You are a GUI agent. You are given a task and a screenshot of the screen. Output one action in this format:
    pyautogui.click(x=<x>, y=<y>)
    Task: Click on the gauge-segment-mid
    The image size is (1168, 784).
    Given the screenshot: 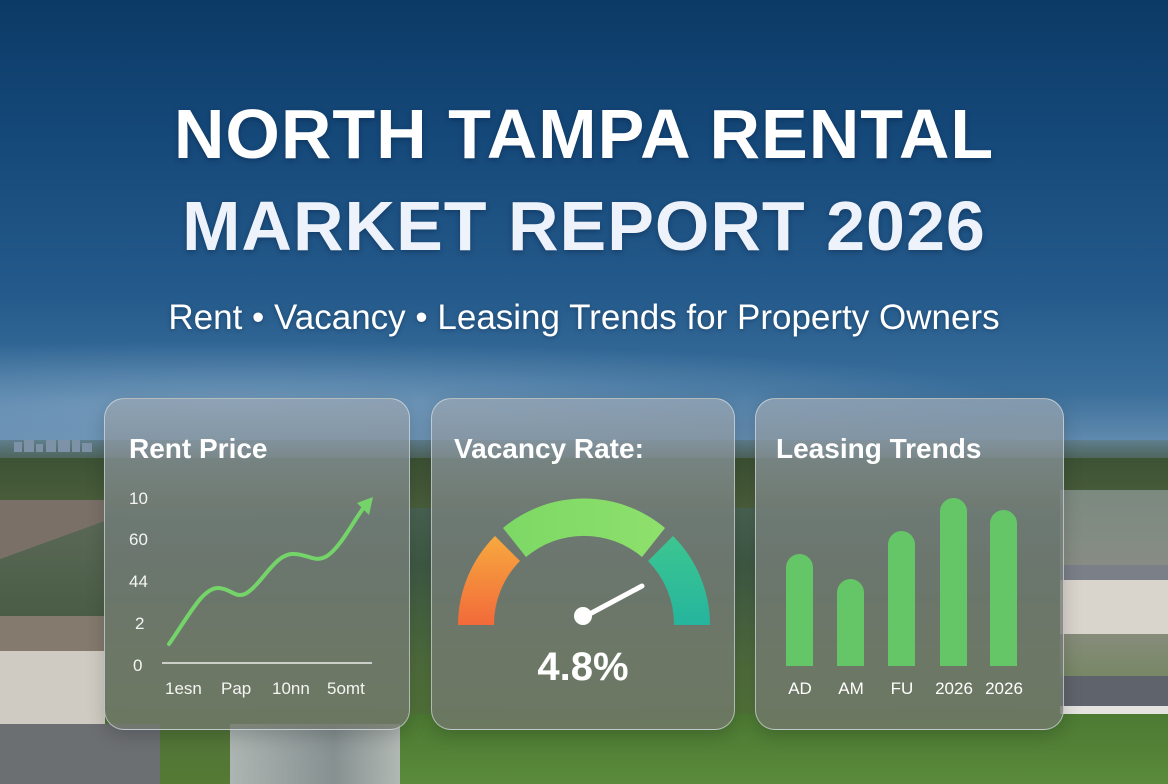 What is the action you would take?
    pyautogui.click(x=584, y=527)
    